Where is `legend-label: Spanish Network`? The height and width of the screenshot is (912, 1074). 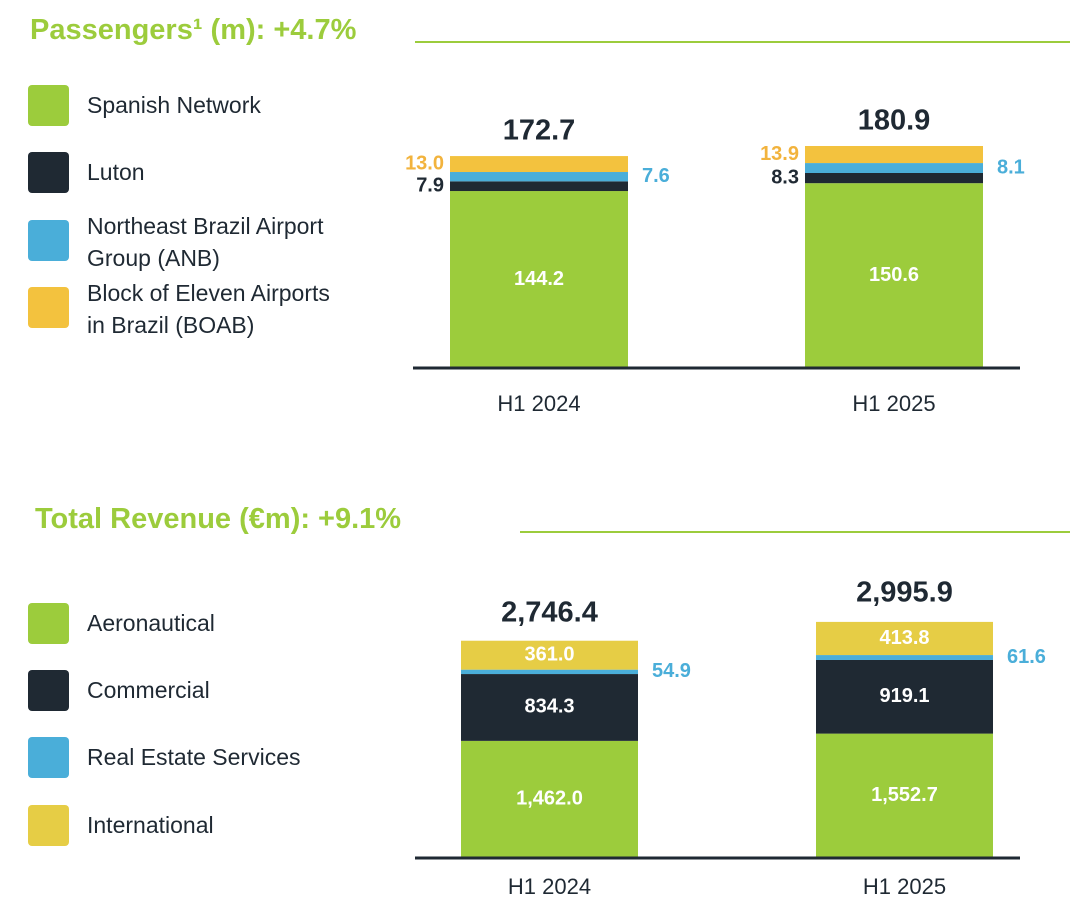 legend-label: Spanish Network is located at coordinates (174, 105).